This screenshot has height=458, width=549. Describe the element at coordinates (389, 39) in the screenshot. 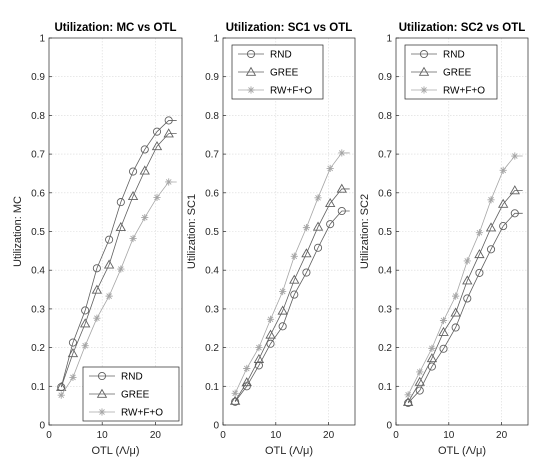

I see `y-tick-label: 1` at that location.